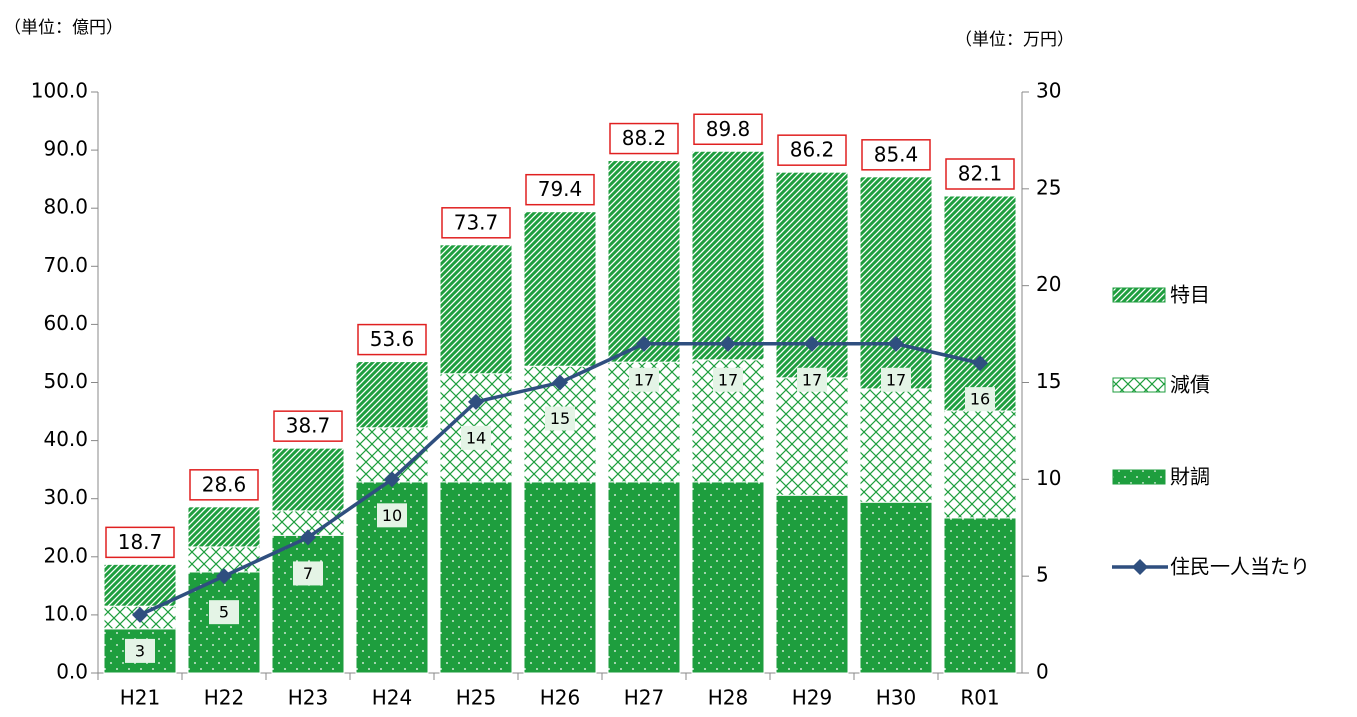 The width and height of the screenshot is (1357, 717). I want to click on y2-axis-unit: （単位：万円）, so click(1014, 40).